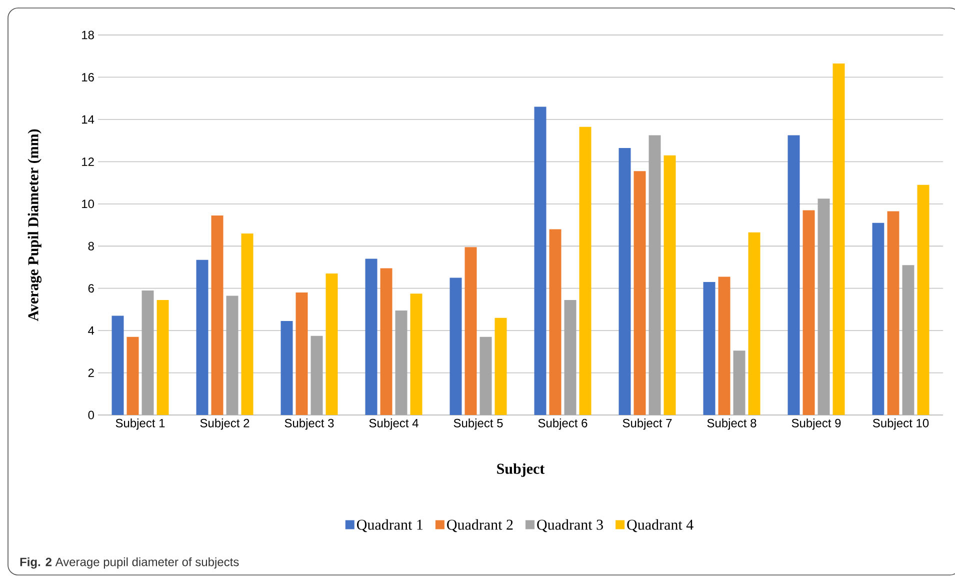 The image size is (955, 584). Describe the element at coordinates (91, 415) in the screenshot. I see `y-tick-label: 0` at that location.